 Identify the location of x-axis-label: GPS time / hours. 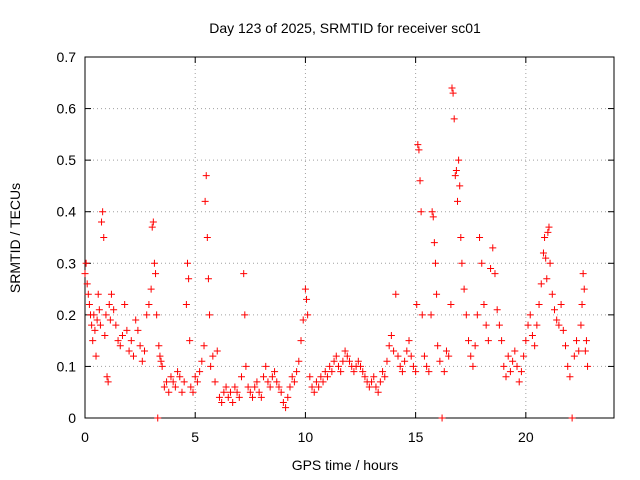
(345, 465).